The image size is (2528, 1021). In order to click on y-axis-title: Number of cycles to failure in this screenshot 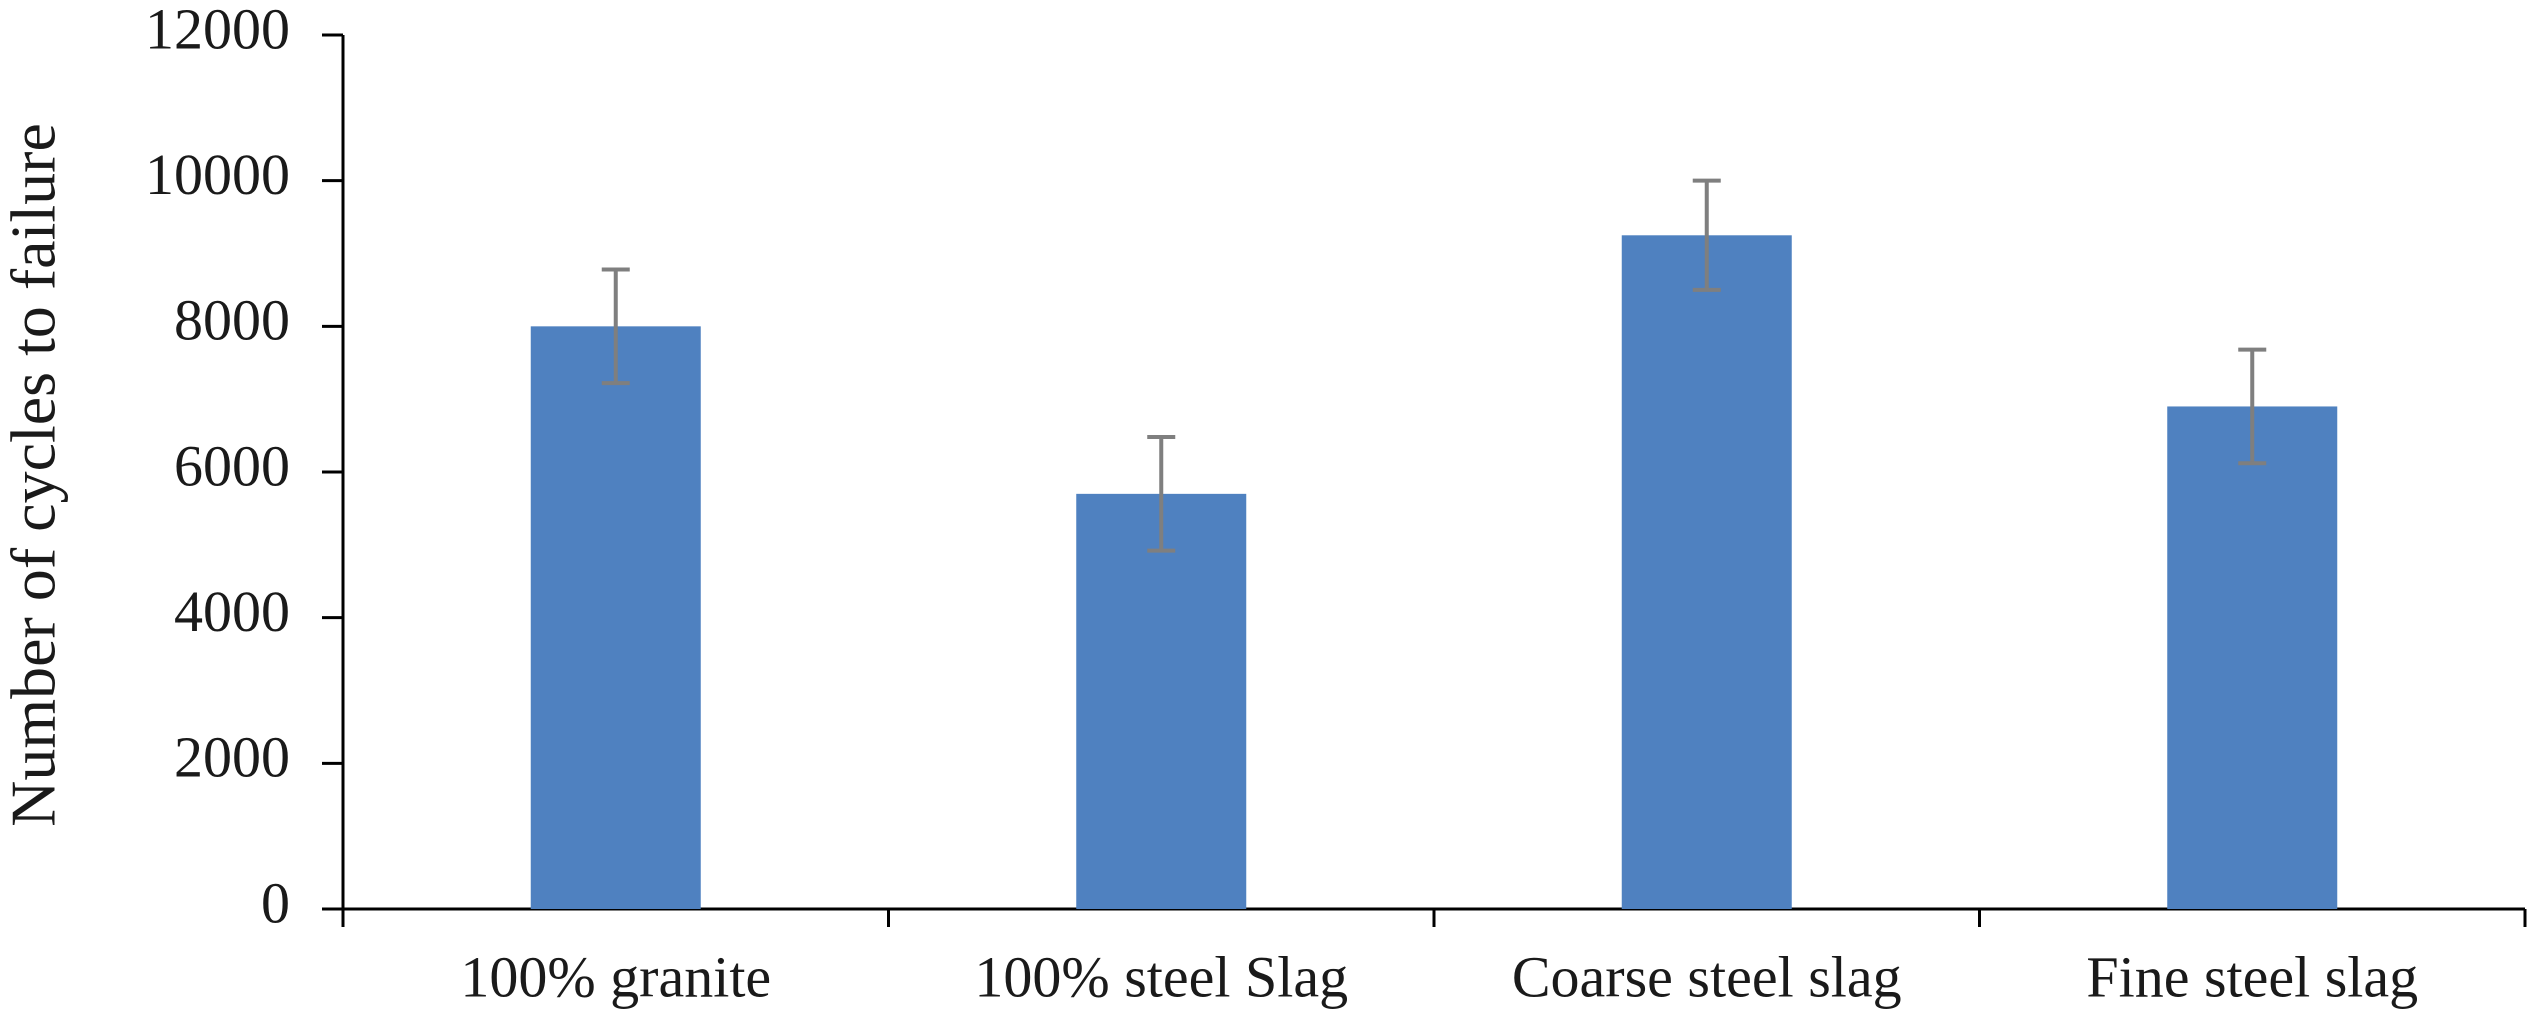, I will do `click(34, 475)`.